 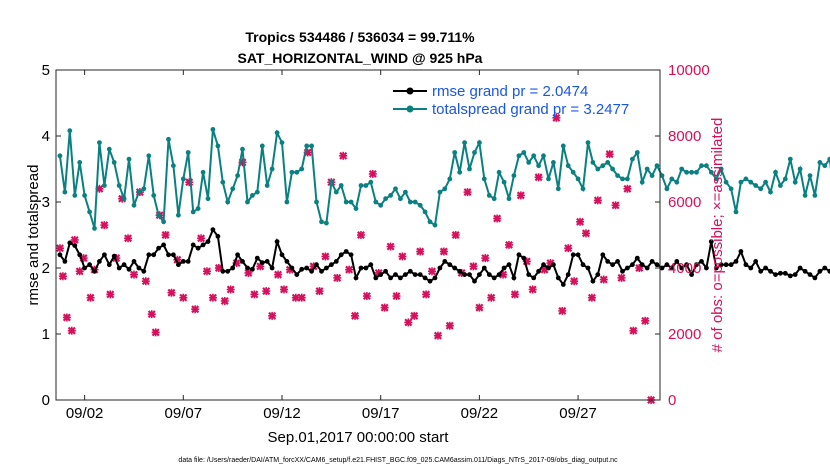 What do you see at coordinates (184, 413) in the screenshot?
I see `x-tick-label-1: 09/07` at bounding box center [184, 413].